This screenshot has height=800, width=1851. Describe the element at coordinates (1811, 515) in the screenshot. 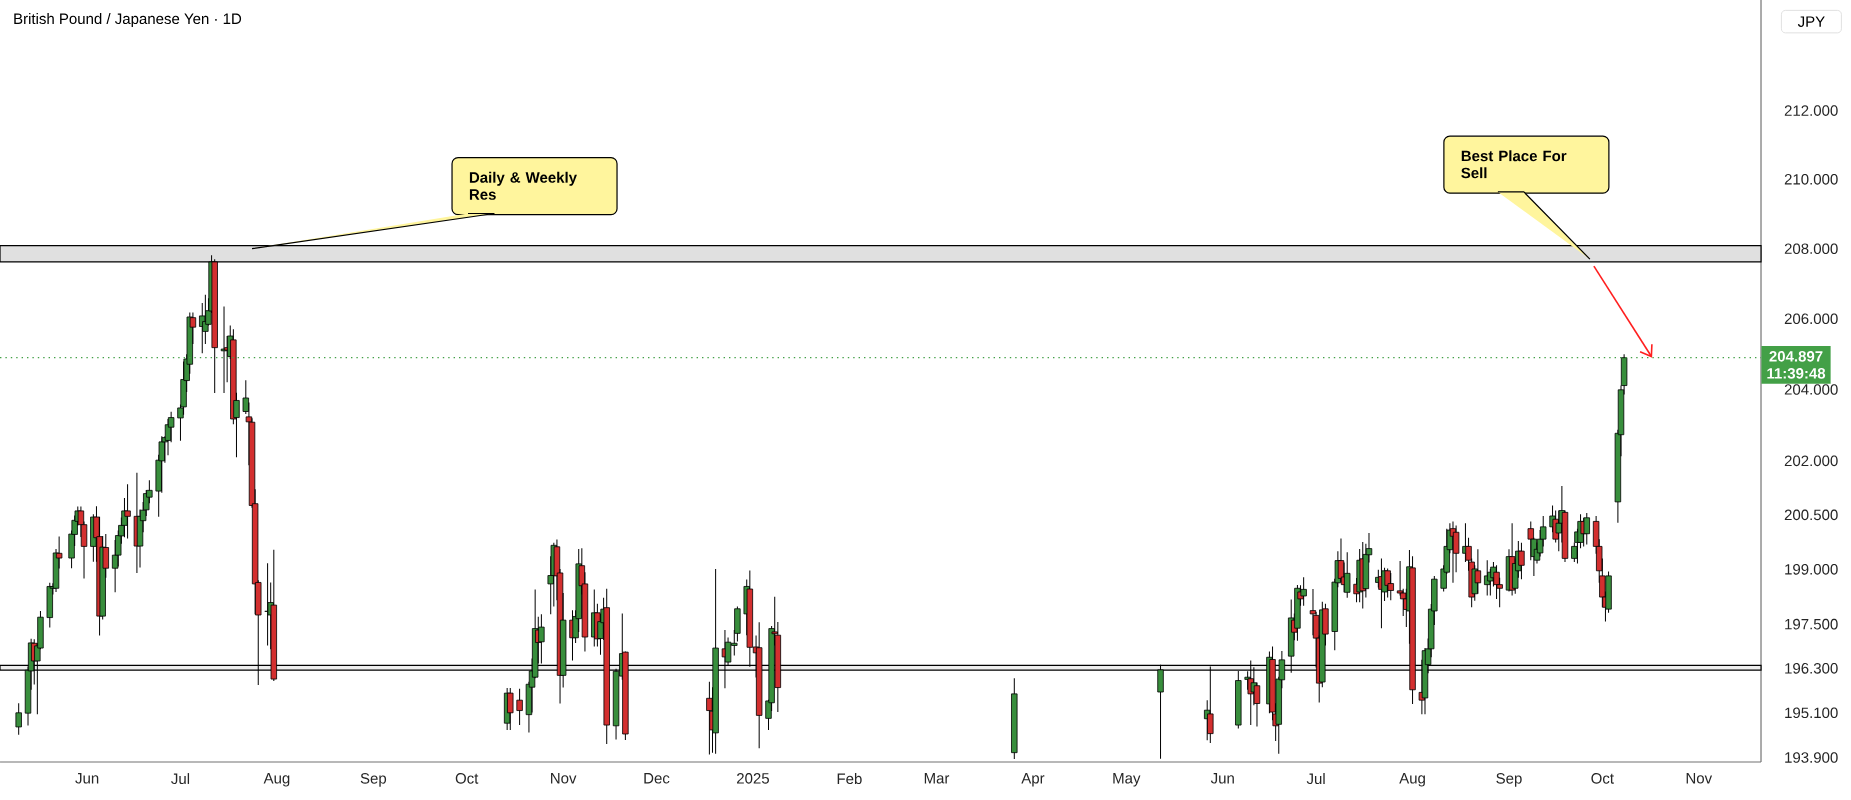

I see `y-tick-label: 200.500` at that location.